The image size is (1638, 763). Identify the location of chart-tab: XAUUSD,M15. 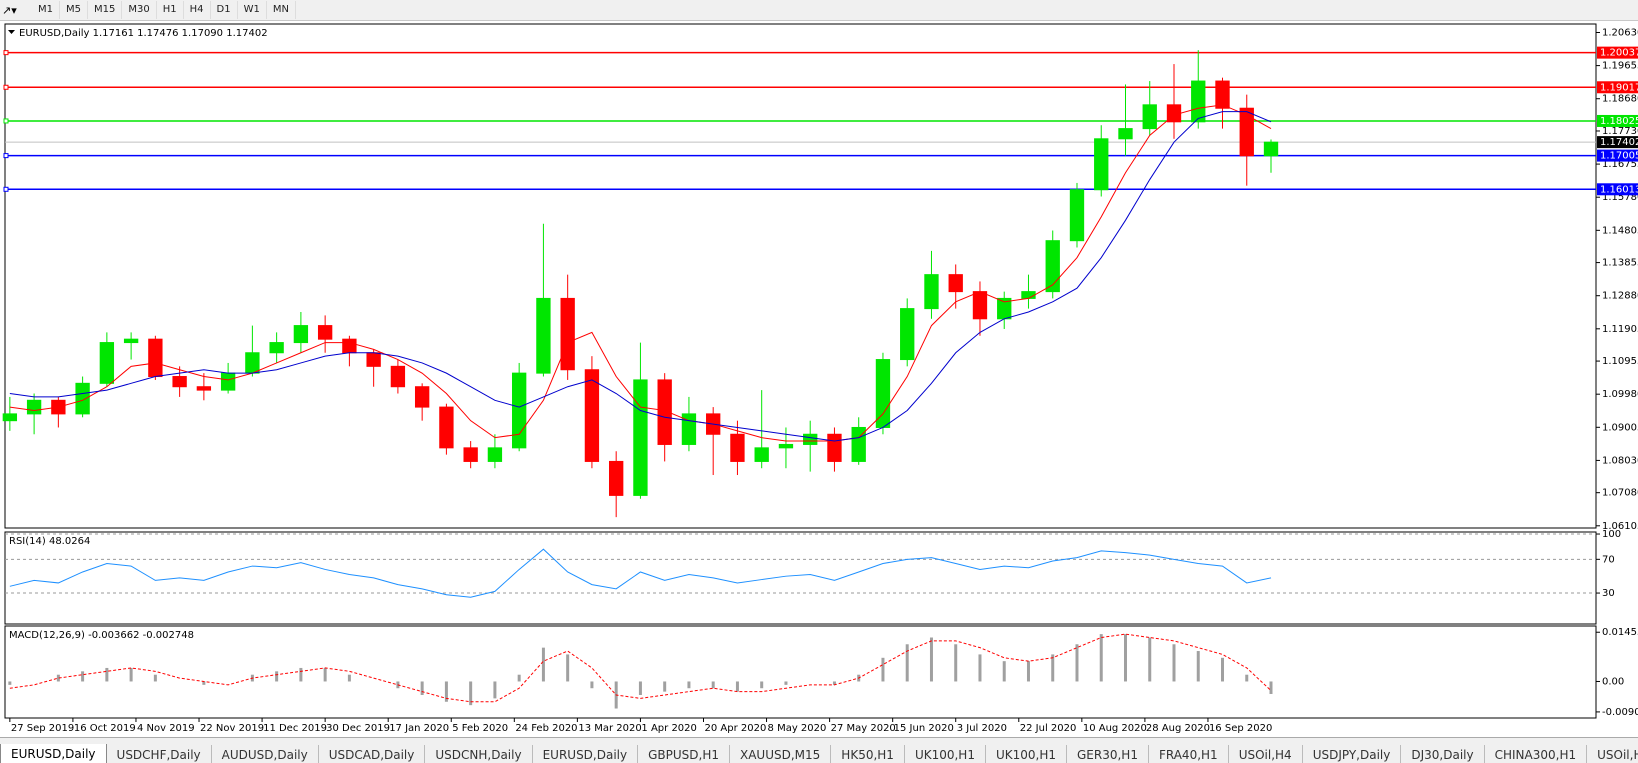
(781, 754).